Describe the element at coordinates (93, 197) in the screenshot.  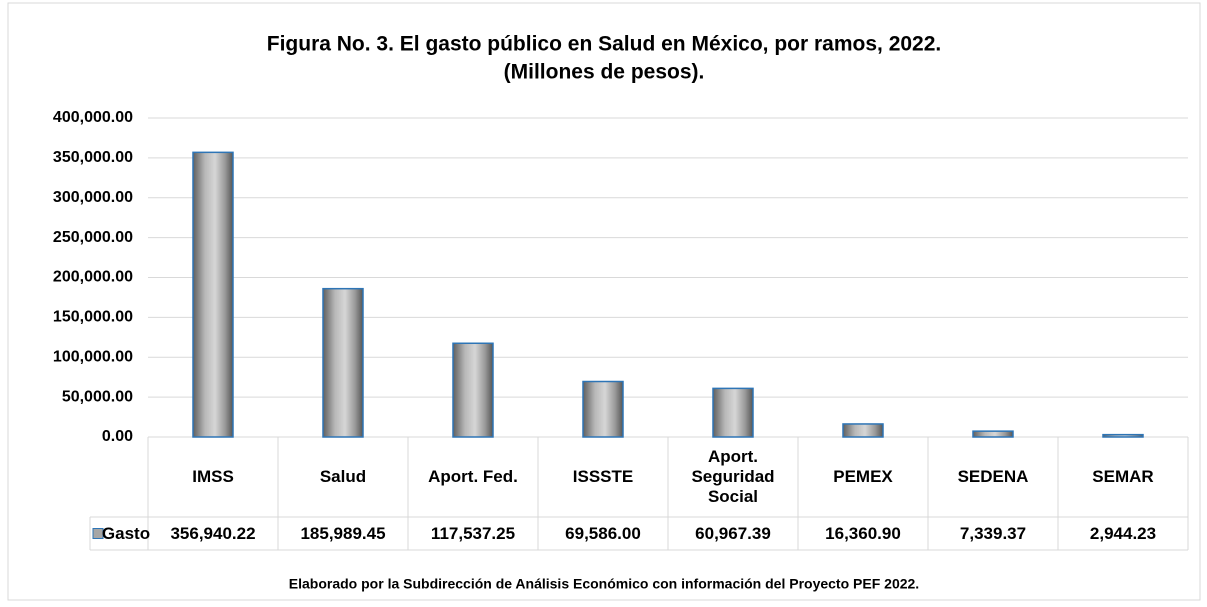
I see `y-tick-label: 300,000.00` at that location.